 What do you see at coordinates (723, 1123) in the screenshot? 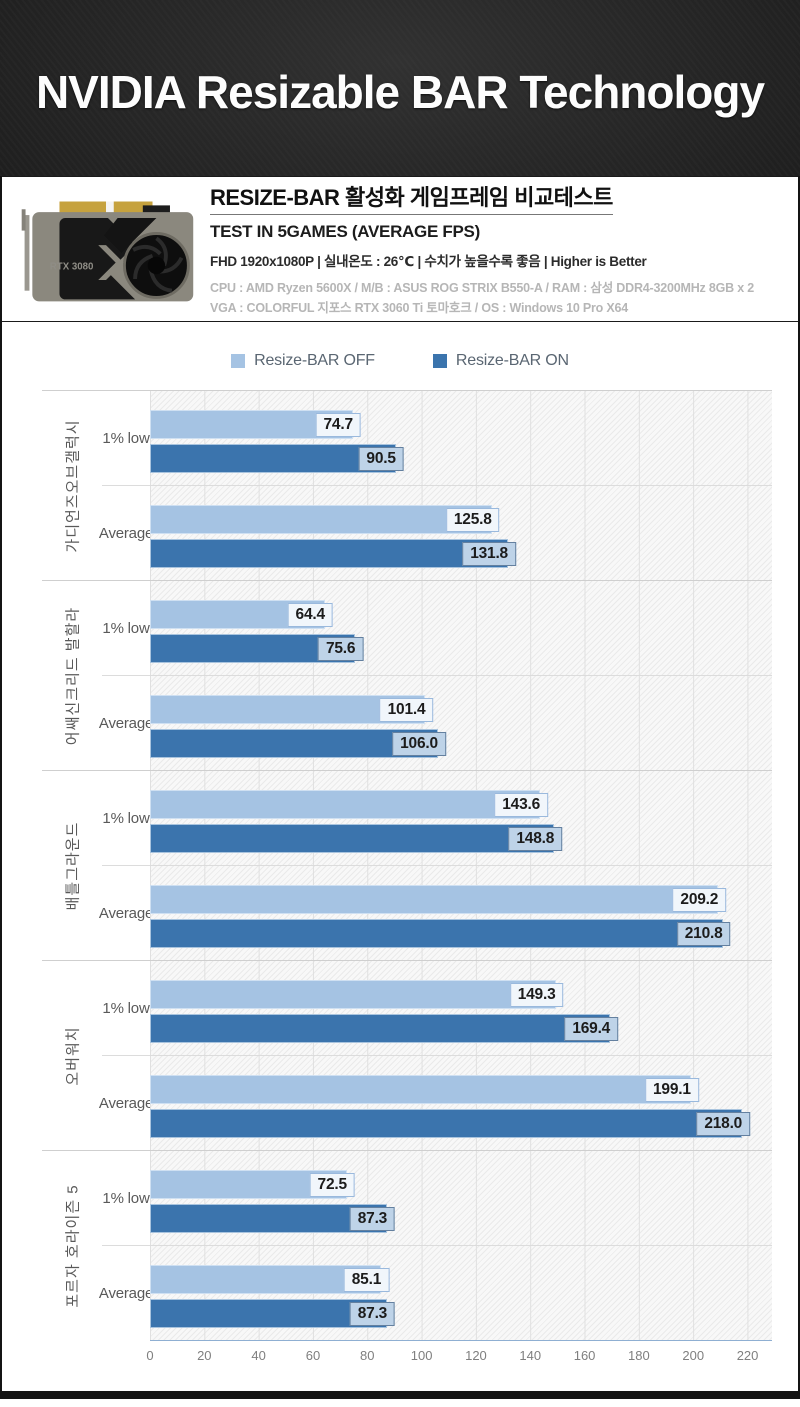
I see `bar-value-label: 218.0` at bounding box center [723, 1123].